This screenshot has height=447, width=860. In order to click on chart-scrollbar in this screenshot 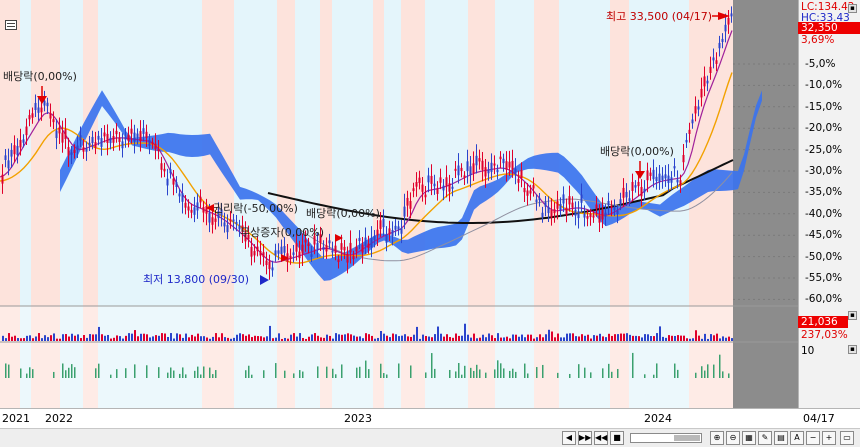, I will do `click(666, 438)`.